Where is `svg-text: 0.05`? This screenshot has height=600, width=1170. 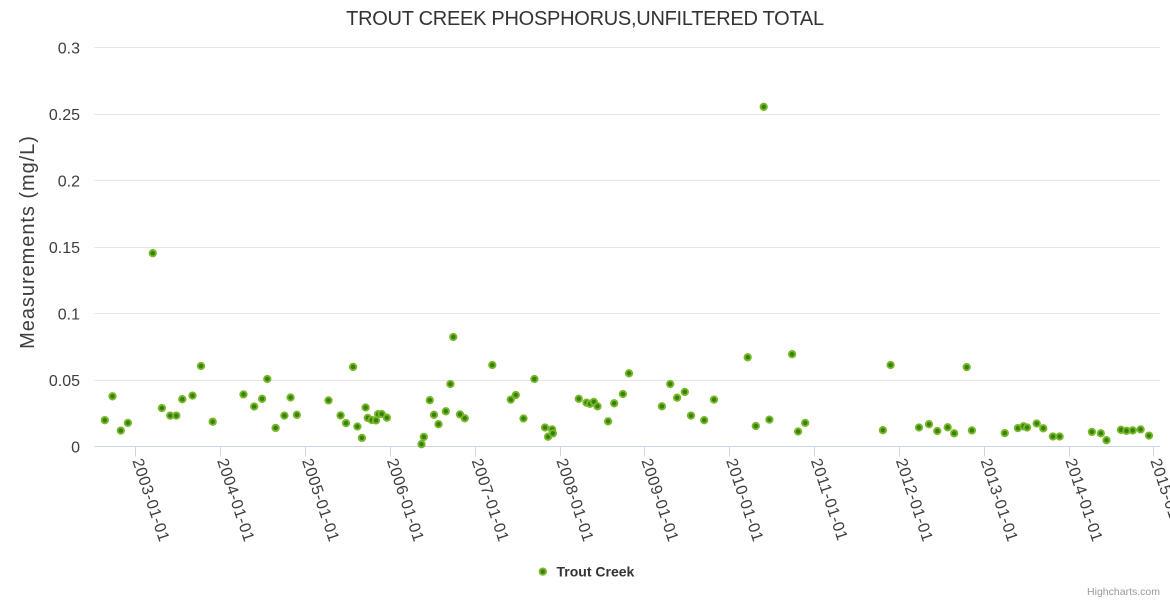
svg-text: 0.05 is located at coordinates (64, 381).